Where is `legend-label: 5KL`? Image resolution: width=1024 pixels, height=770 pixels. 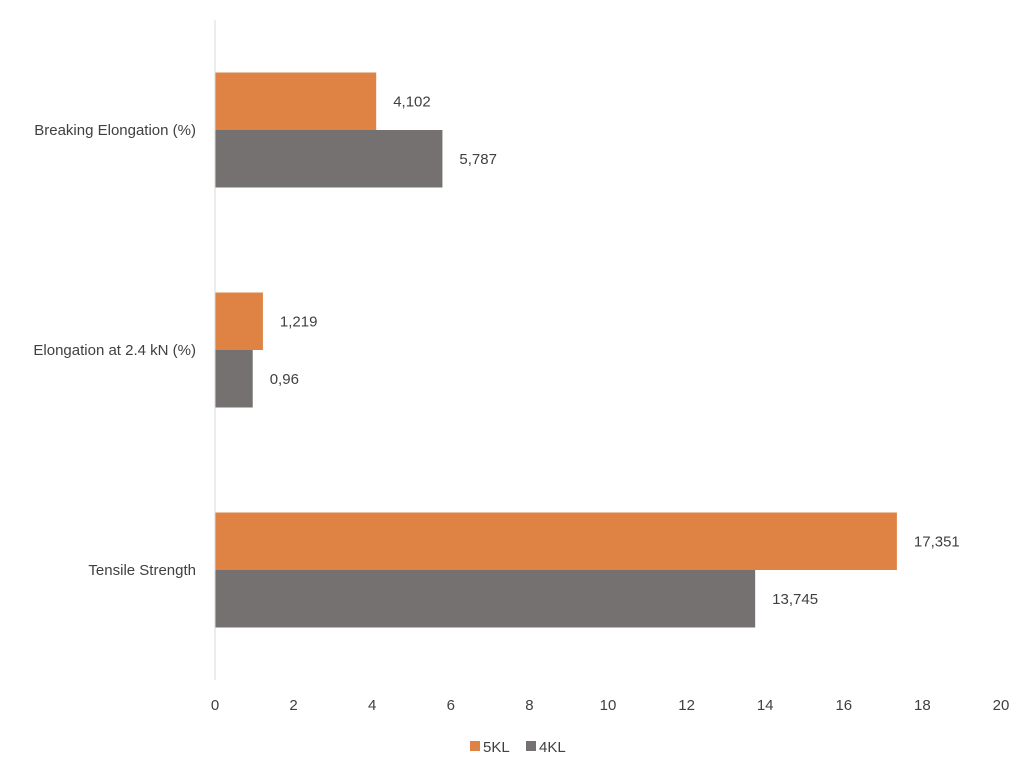
legend-label: 5KL is located at coordinates (496, 747).